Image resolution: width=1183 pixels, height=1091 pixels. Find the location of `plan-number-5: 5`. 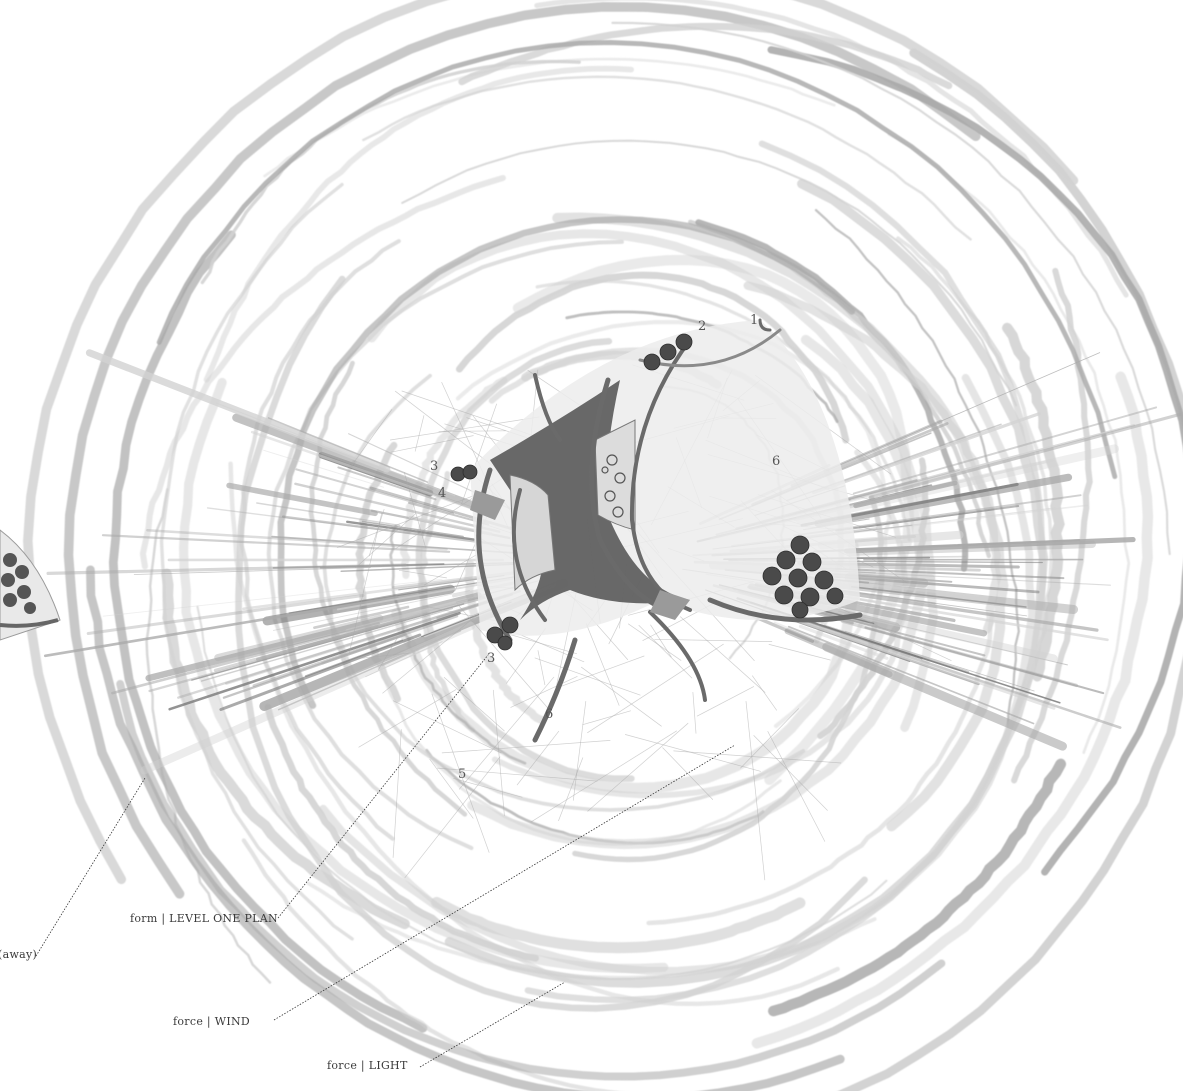

plan-number-5: 5 is located at coordinates (462, 774).